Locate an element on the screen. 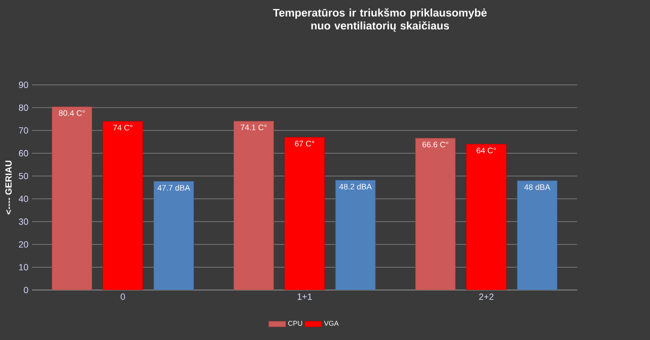 The image size is (650, 340). y-tick-label: 0 is located at coordinates (26, 290).